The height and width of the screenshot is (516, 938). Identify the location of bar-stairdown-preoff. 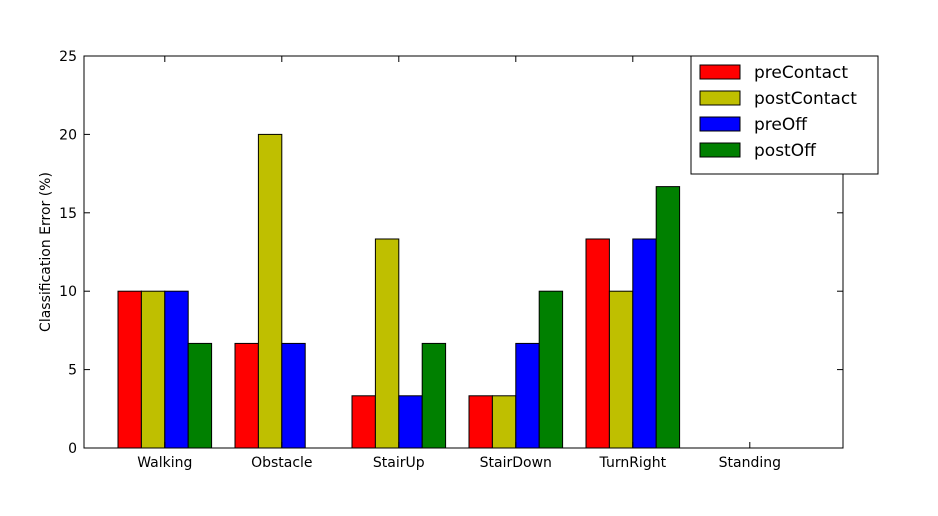
(527, 395).